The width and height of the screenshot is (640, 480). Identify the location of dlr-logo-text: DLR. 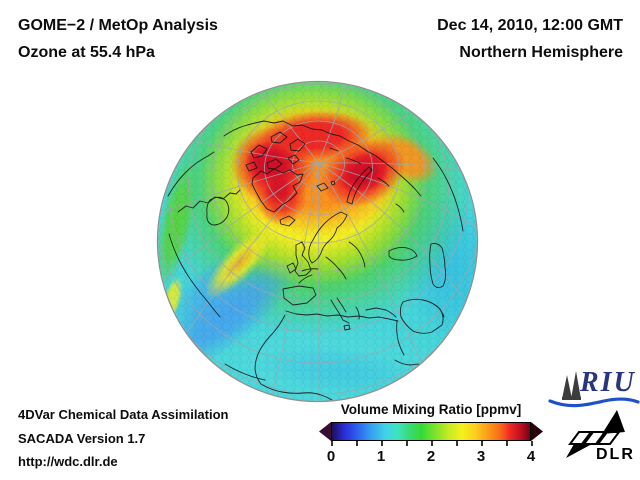
(615, 454).